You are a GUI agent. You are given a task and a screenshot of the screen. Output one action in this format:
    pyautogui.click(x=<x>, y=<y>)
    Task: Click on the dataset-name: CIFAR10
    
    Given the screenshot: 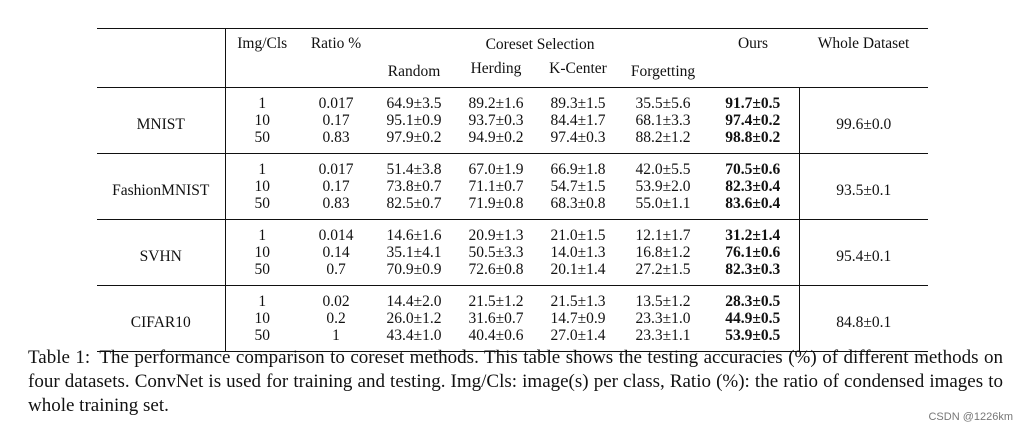 What is the action you would take?
    pyautogui.click(x=160, y=322)
    